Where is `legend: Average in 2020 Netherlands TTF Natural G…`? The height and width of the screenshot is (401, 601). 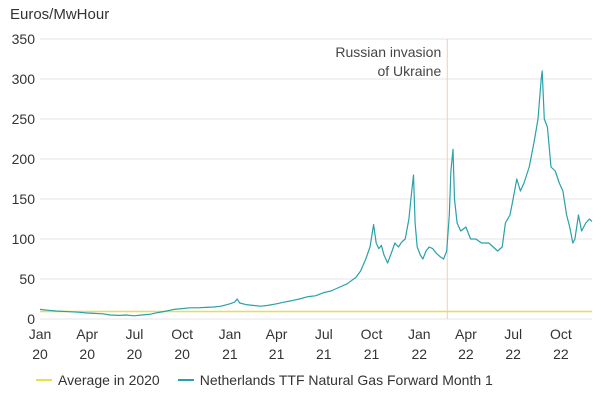
legend: Average in 2020 Netherlands TTF Natural G… is located at coordinates (264, 380).